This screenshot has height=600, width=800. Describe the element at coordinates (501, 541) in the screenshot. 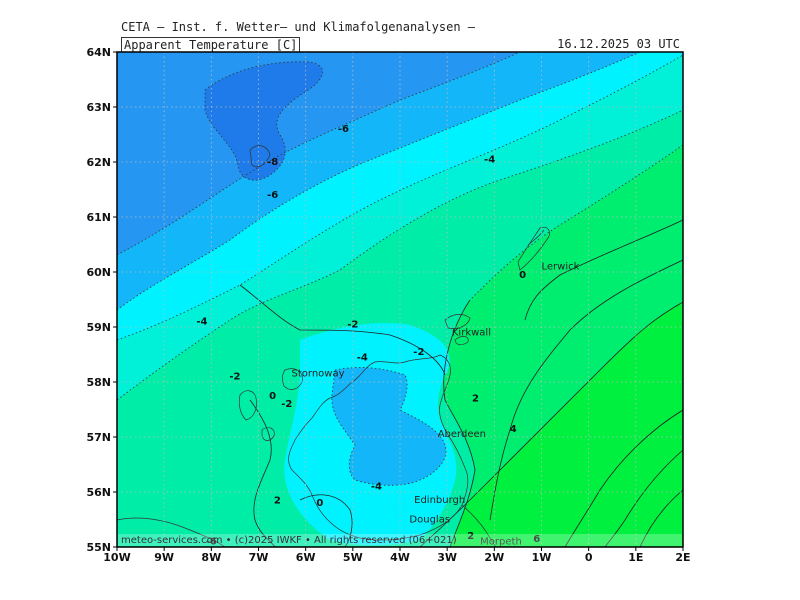

I see `city-label: Morpeth` at that location.